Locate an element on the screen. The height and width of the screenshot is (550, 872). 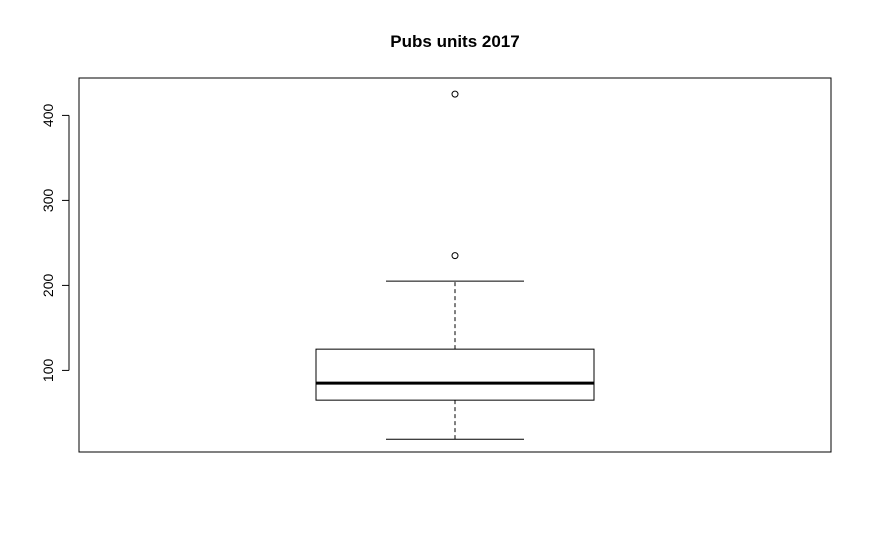
y-tick-label-300: 300 is located at coordinates (48, 201).